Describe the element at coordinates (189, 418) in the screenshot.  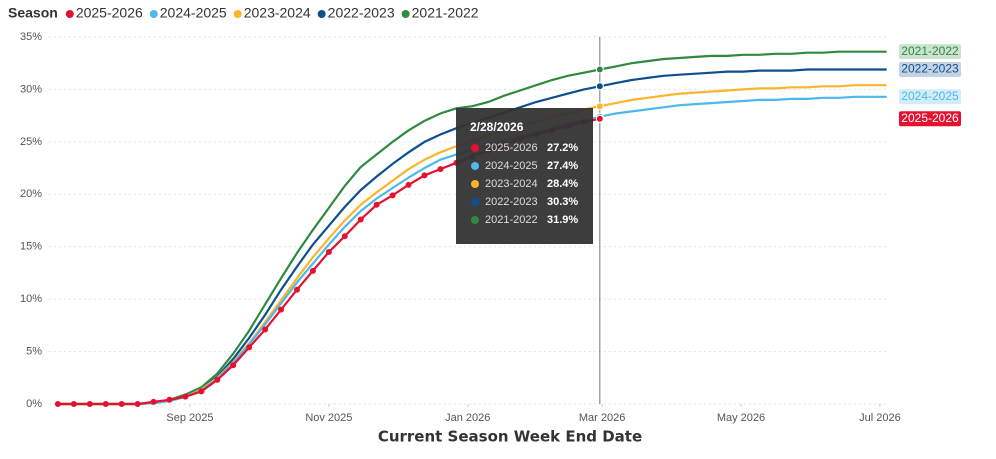
I see `x-tick-label: Sep 2025` at that location.